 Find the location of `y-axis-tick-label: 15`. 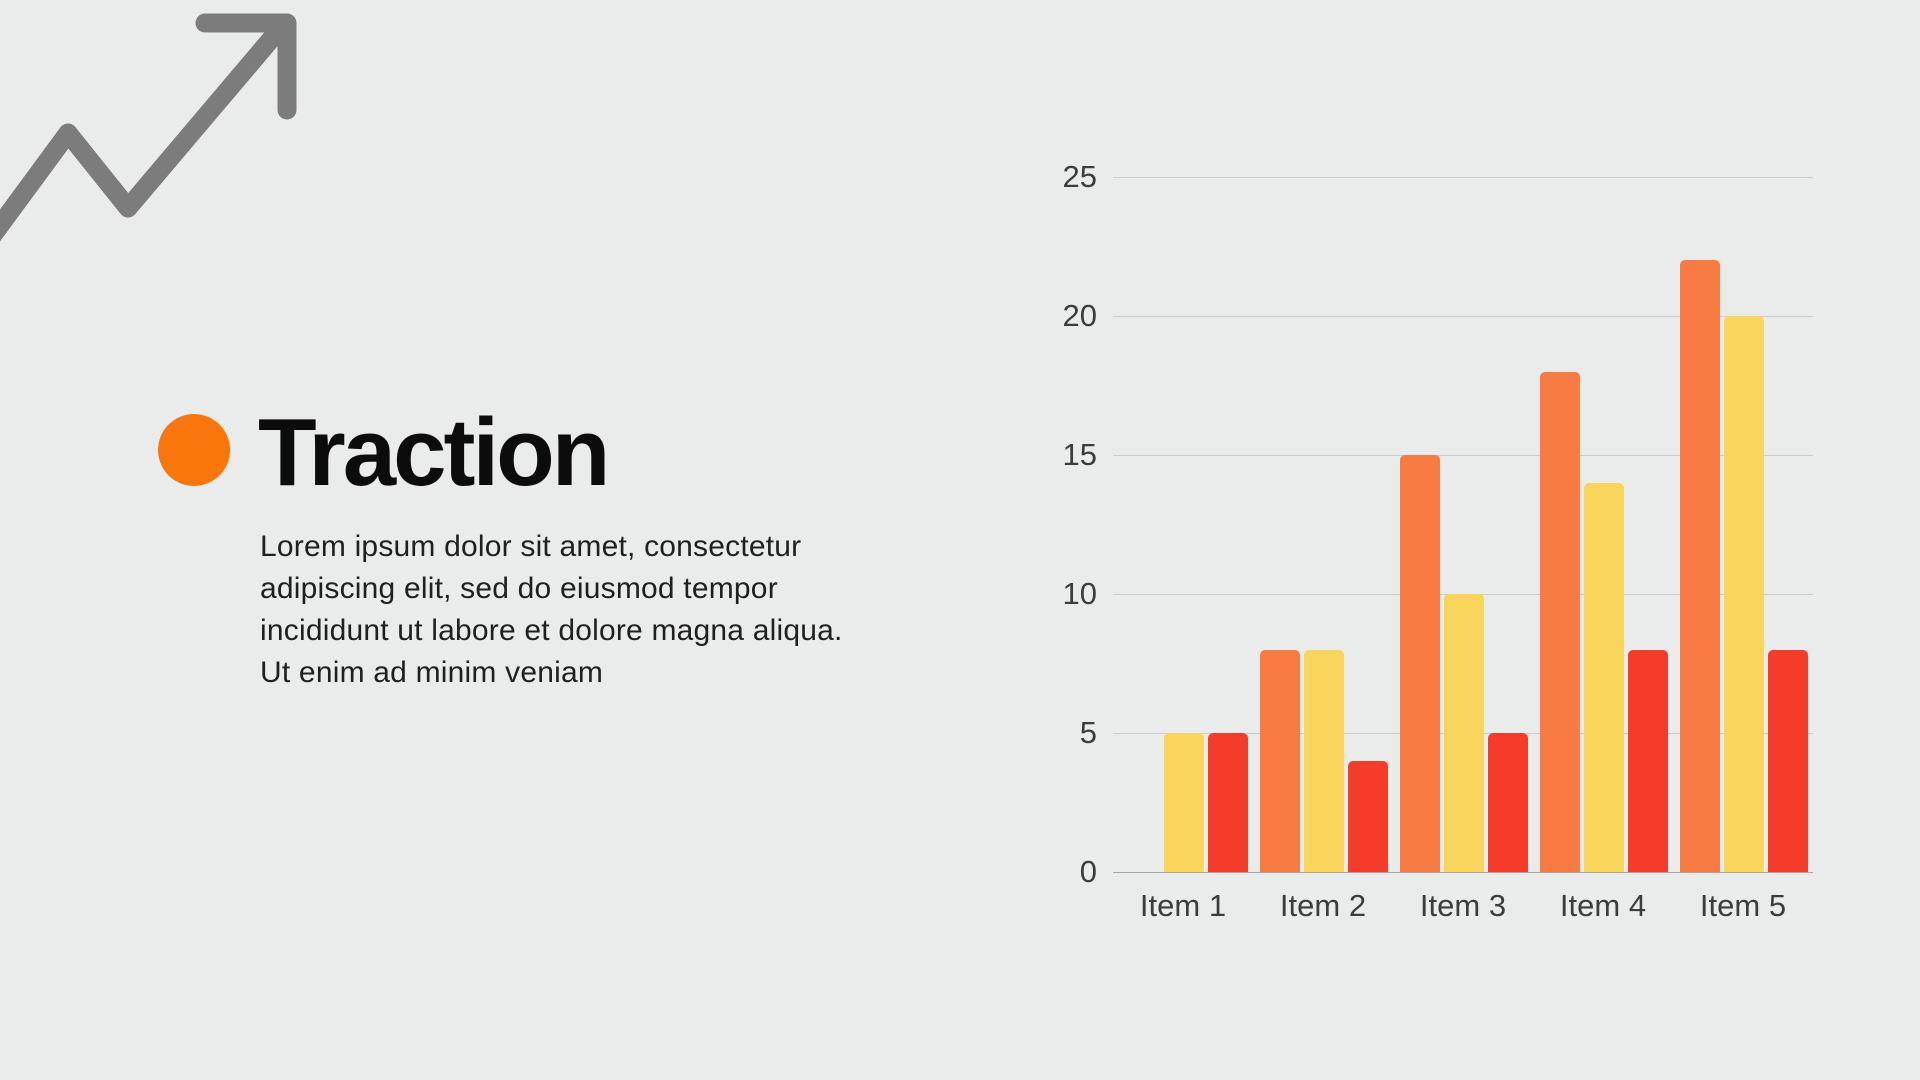

y-axis-tick-label: 15 is located at coordinates (1079, 454).